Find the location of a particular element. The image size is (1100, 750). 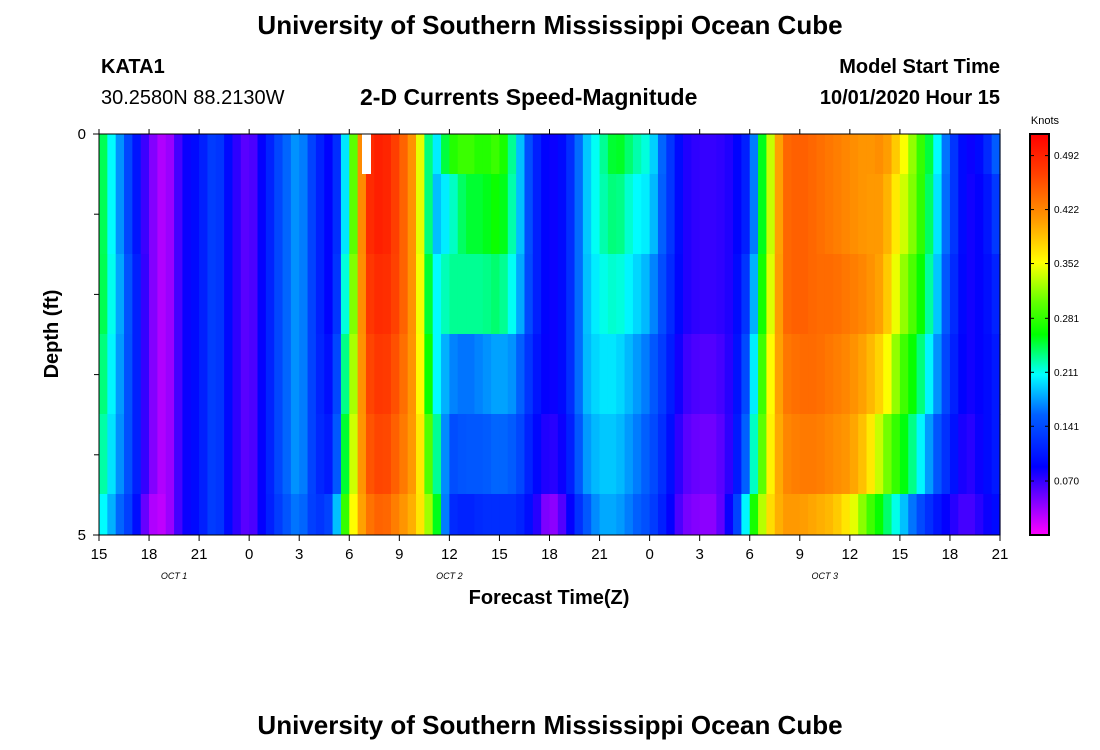

colorbar-tick-label: 0.352 is located at coordinates (1066, 264).